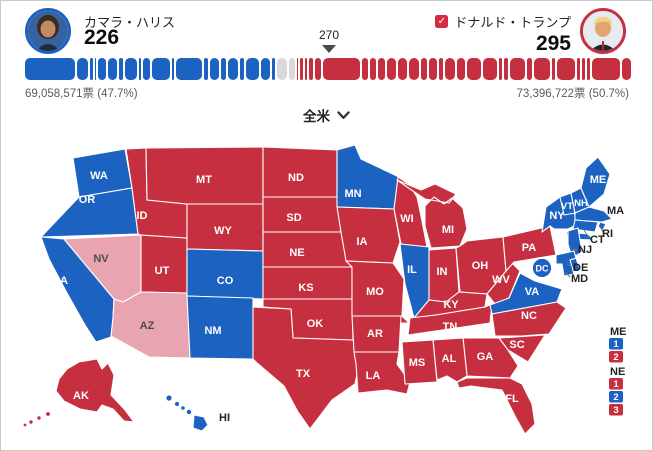 This screenshot has height=451, width=653. I want to click on state-label-KS: KS, so click(305, 288).